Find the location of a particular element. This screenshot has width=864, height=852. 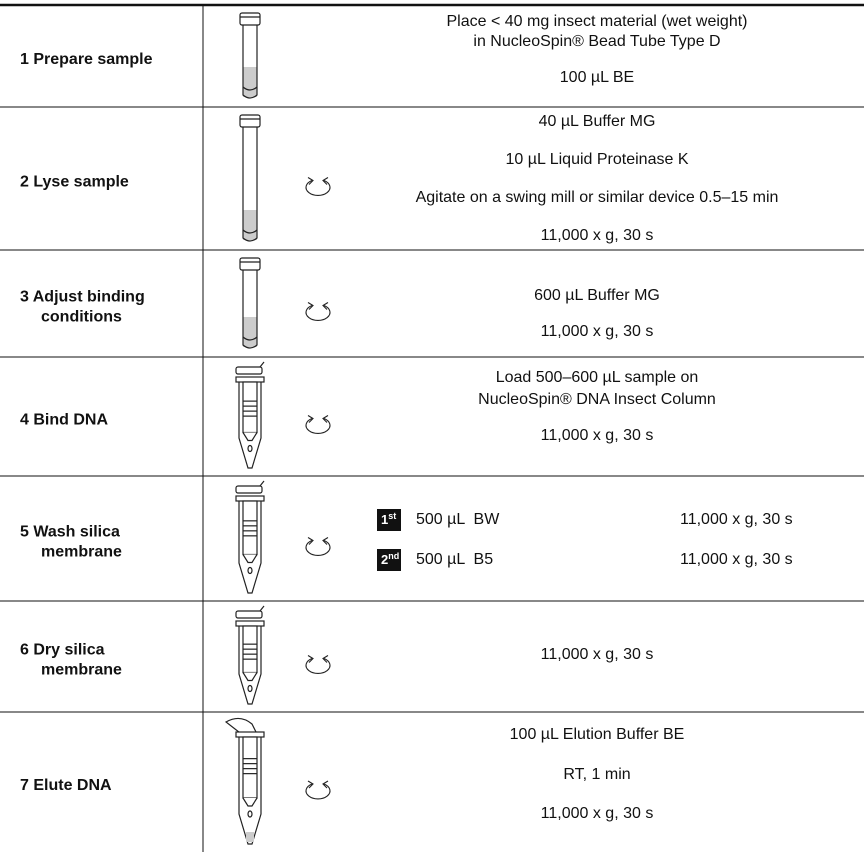

step-instruction: 10 µL Liquid Proteinase K is located at coordinates (597, 159).